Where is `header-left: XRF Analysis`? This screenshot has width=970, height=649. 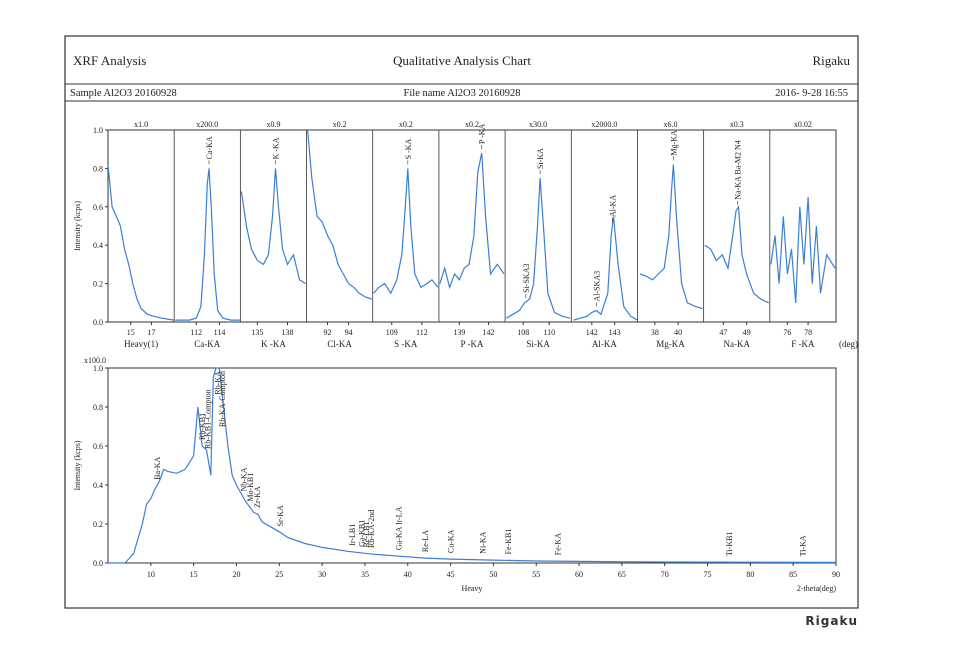
header-left: XRF Analysis is located at coordinates (109, 60).